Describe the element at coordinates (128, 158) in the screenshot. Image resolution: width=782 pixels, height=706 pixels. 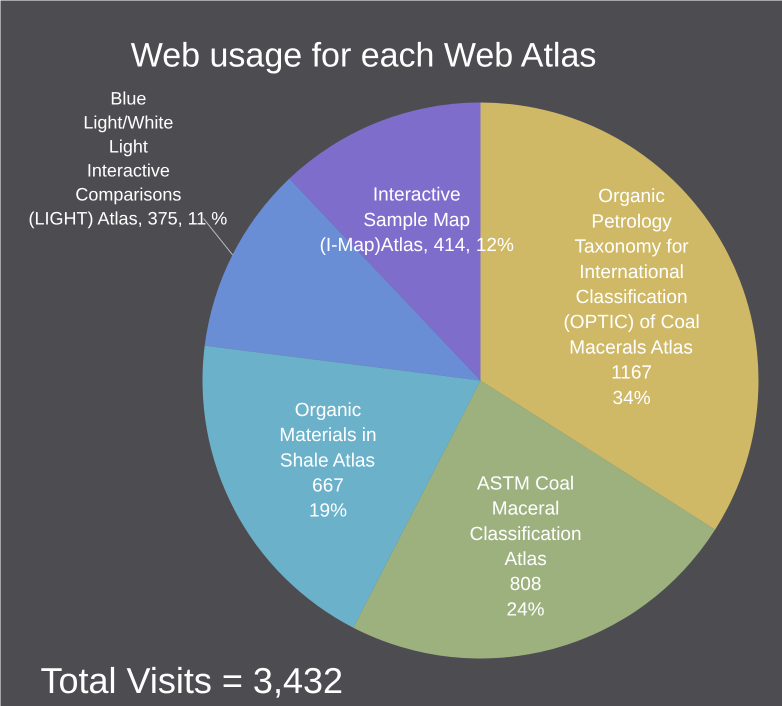
I see `slice-label: Blue Light/White Light Interactive Comparisons (LIGHT) Atlas, 375, 11 %` at that location.